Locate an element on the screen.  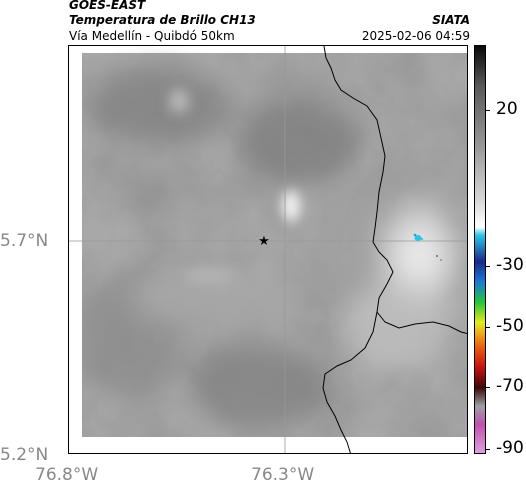
lat-label-5-2: 5.2°N is located at coordinates (24, 455).